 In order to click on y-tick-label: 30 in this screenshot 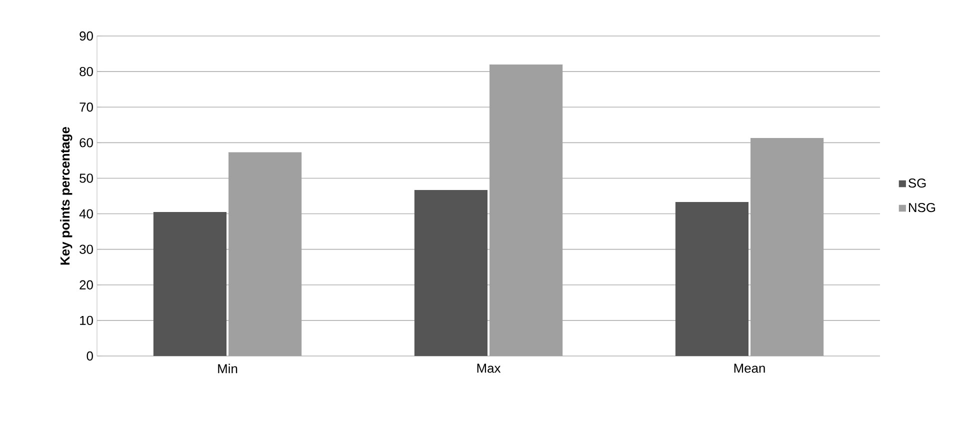, I will do `click(86, 249)`.